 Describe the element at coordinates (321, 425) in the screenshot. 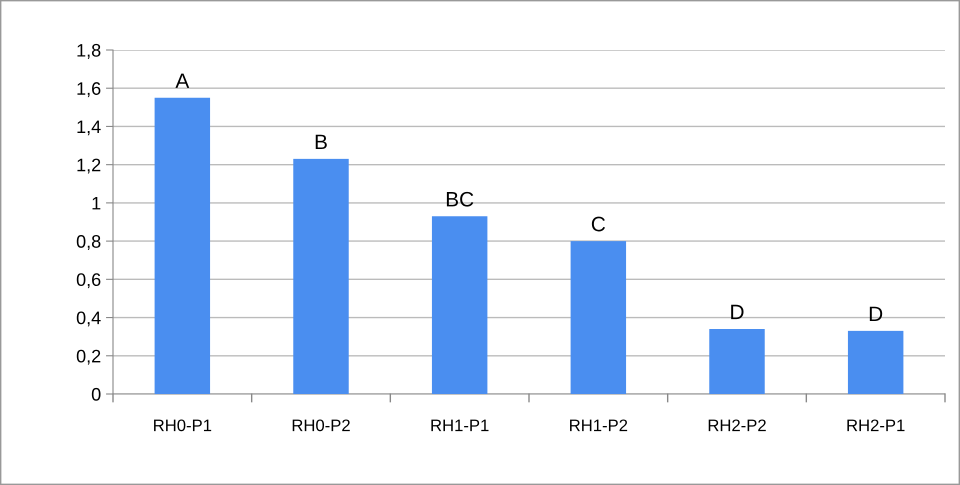

I see `x-tick-label: RH0-P2` at that location.